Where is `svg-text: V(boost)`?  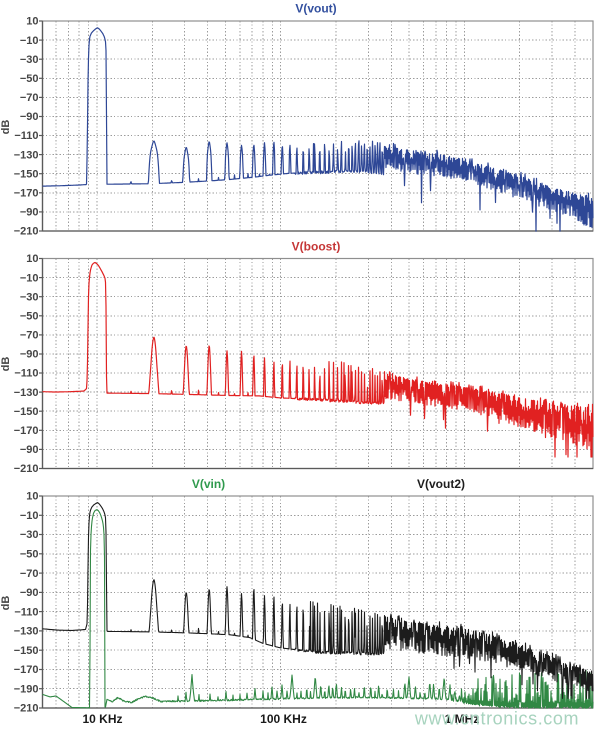 svg-text: V(boost) is located at coordinates (316, 247).